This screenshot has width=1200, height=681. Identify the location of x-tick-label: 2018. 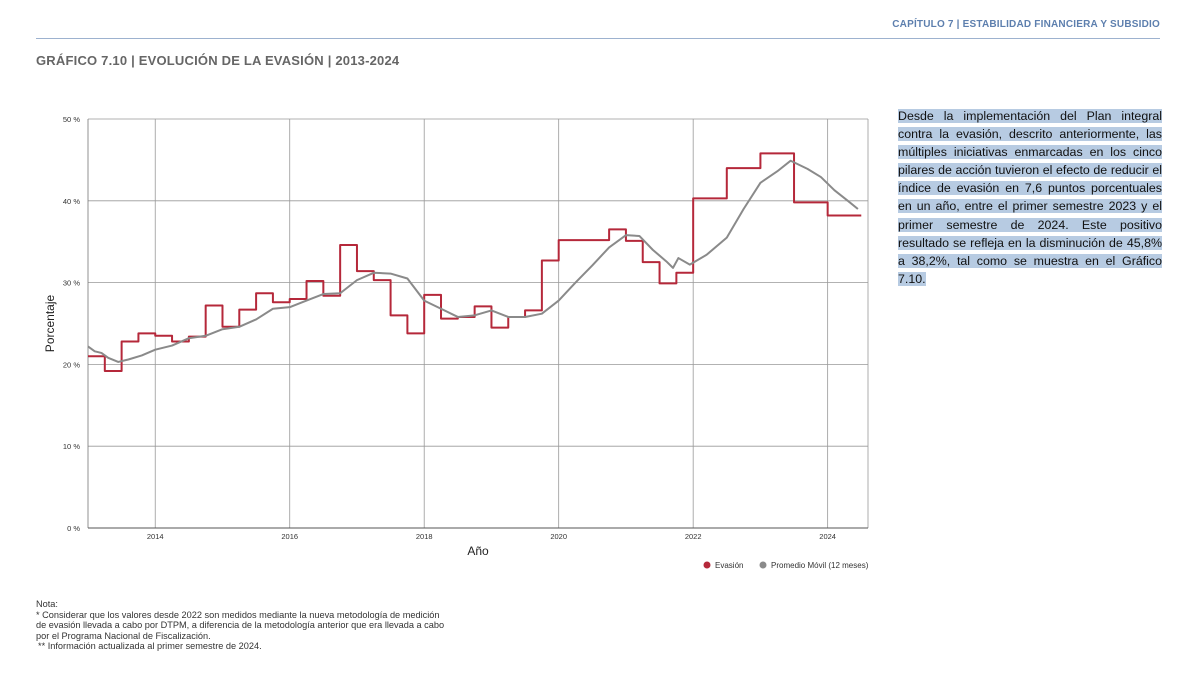
(424, 536).